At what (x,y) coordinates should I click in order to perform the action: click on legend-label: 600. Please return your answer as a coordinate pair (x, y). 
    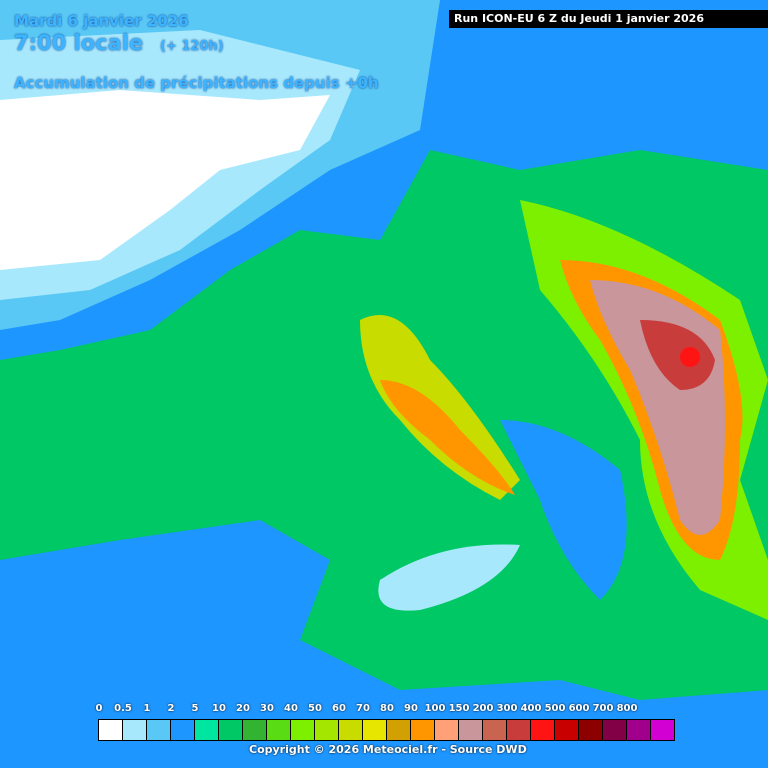
    Looking at the image, I should click on (579, 708).